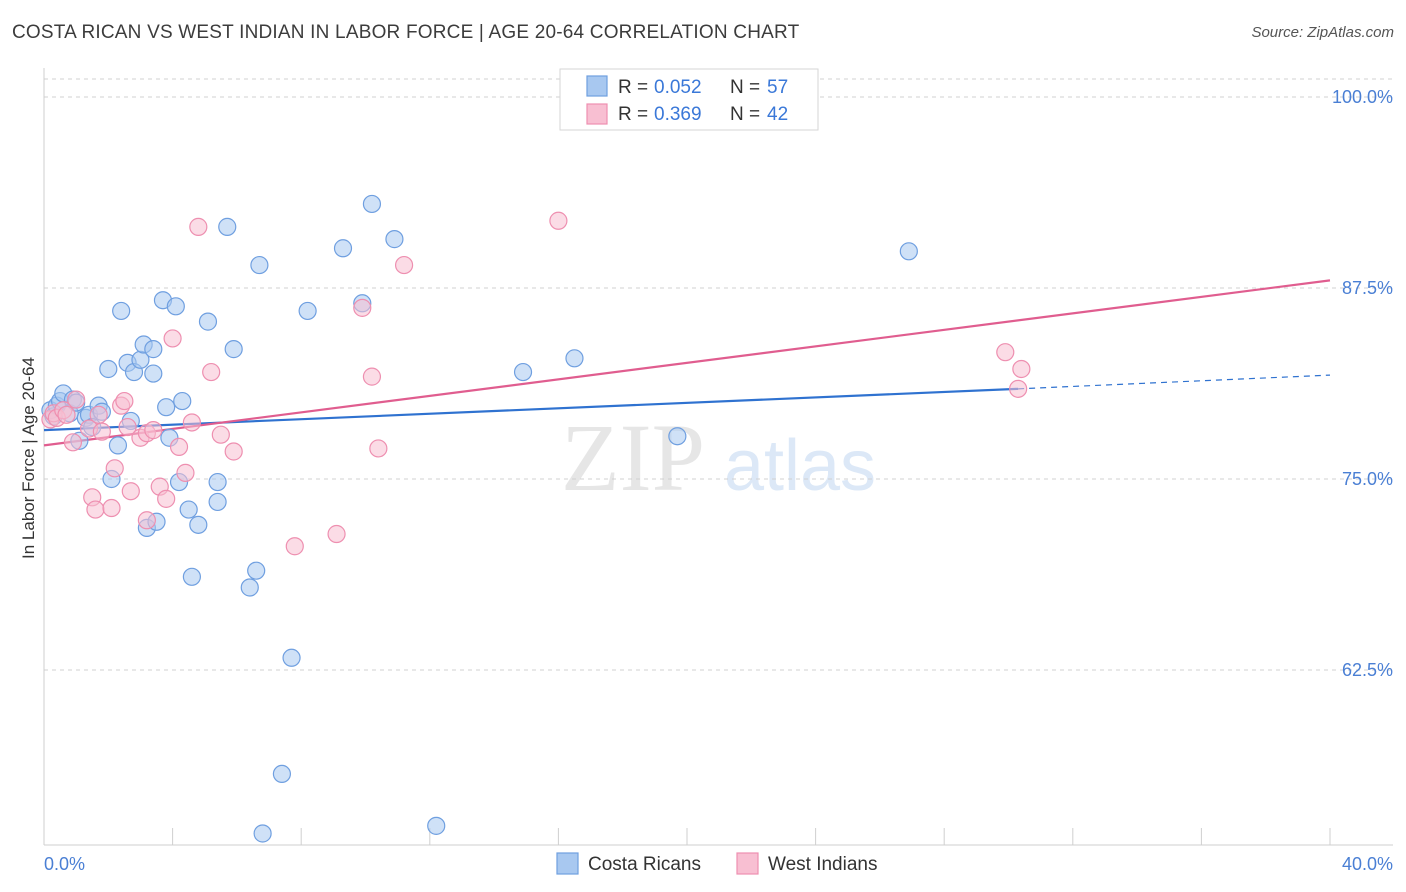 The width and height of the screenshot is (1406, 892). What do you see at coordinates (644, 864) in the screenshot?
I see `bottom-legend-costa-ricans: Costa Ricans` at bounding box center [644, 864].